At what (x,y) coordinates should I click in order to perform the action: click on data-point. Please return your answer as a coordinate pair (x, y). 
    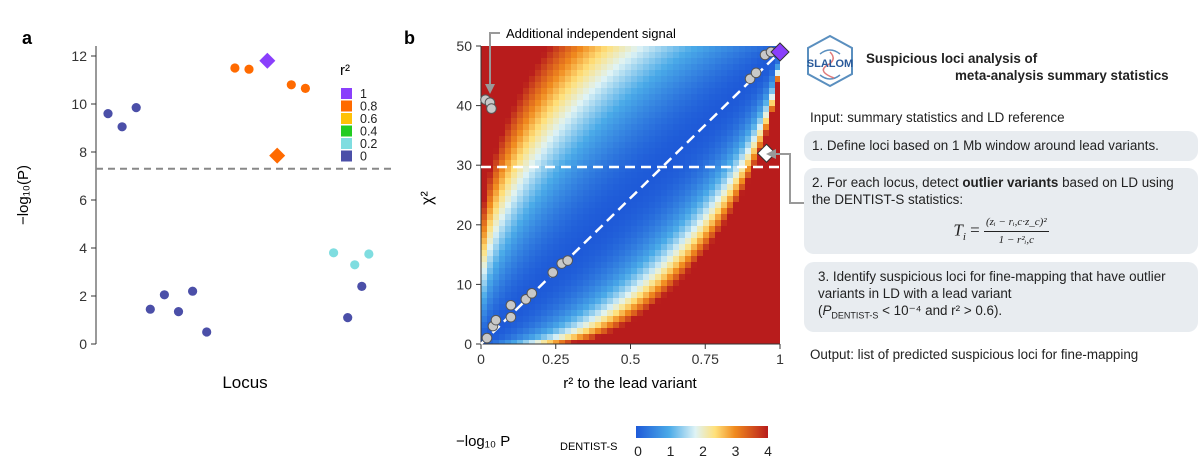
    Looking at the image, I should click on (334, 253).